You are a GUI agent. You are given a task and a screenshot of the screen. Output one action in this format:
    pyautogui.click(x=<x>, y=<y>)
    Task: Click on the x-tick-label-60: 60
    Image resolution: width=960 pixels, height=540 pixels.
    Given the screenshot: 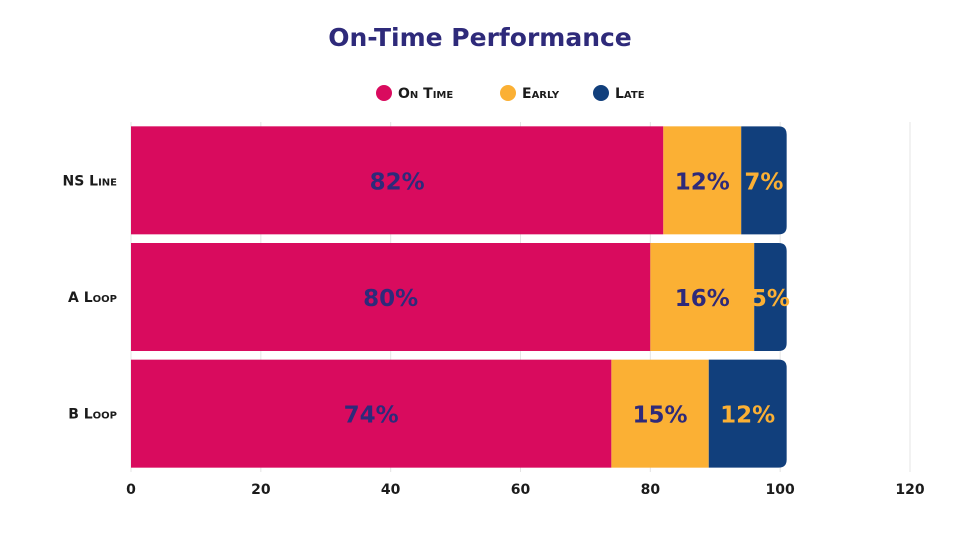 What is the action you would take?
    pyautogui.click(x=521, y=490)
    